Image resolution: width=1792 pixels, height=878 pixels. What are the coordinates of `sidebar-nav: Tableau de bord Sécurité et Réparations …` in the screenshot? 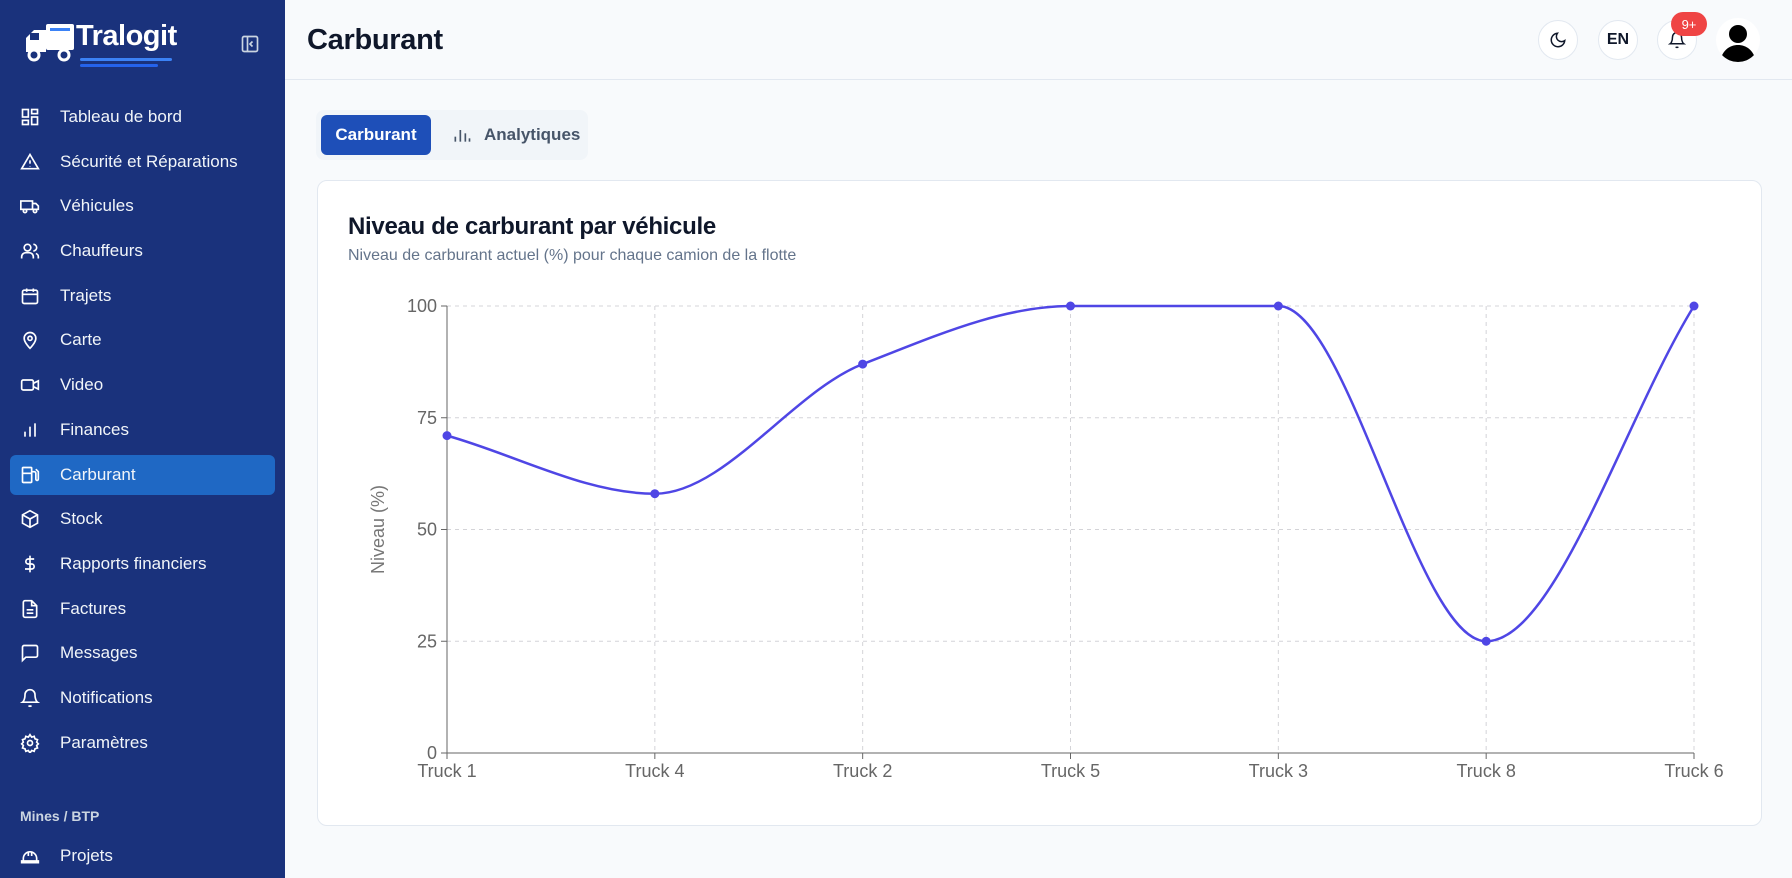 It's located at (142, 432).